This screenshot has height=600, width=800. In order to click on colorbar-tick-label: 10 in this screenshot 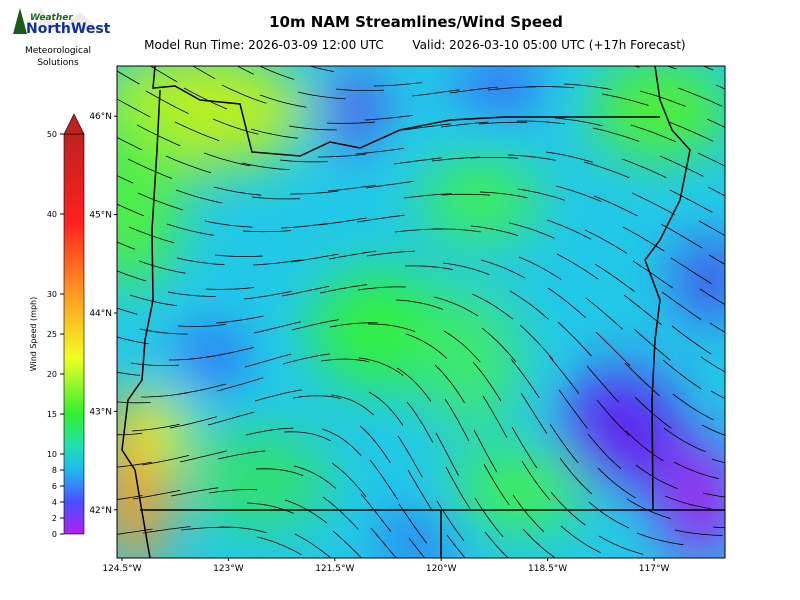, I will do `click(52, 454)`.